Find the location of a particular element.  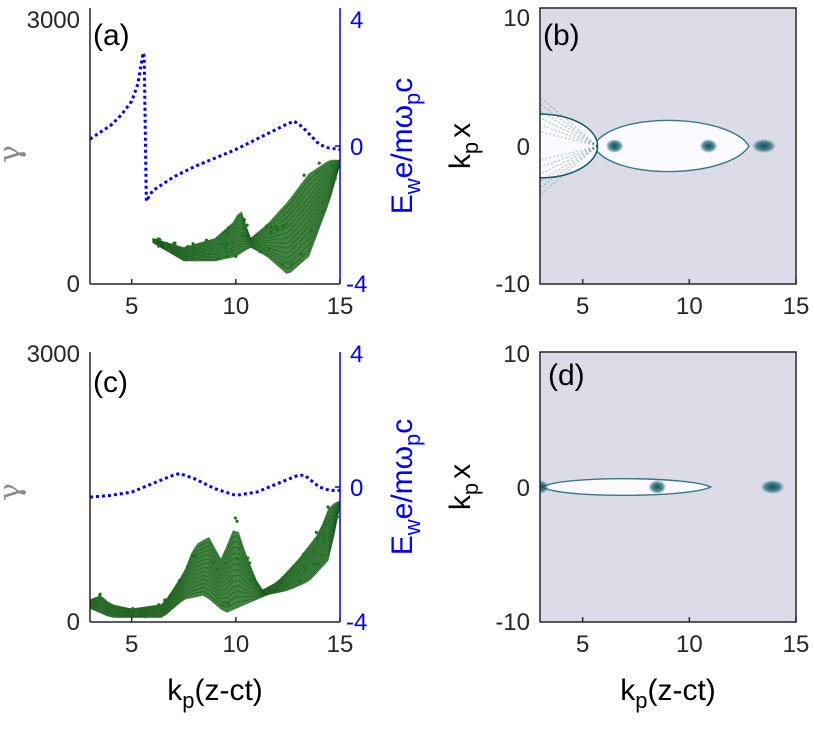

panel-b-ytick-10: 10 is located at coordinates (516, 18).